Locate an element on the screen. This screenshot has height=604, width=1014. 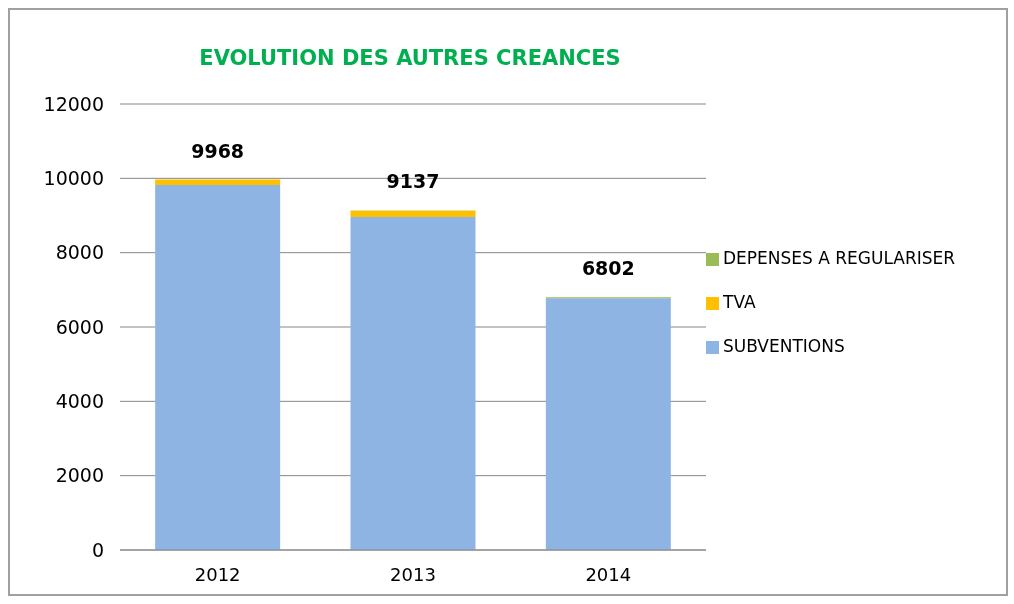
y-tick-label: 12000 is located at coordinates (73, 103).